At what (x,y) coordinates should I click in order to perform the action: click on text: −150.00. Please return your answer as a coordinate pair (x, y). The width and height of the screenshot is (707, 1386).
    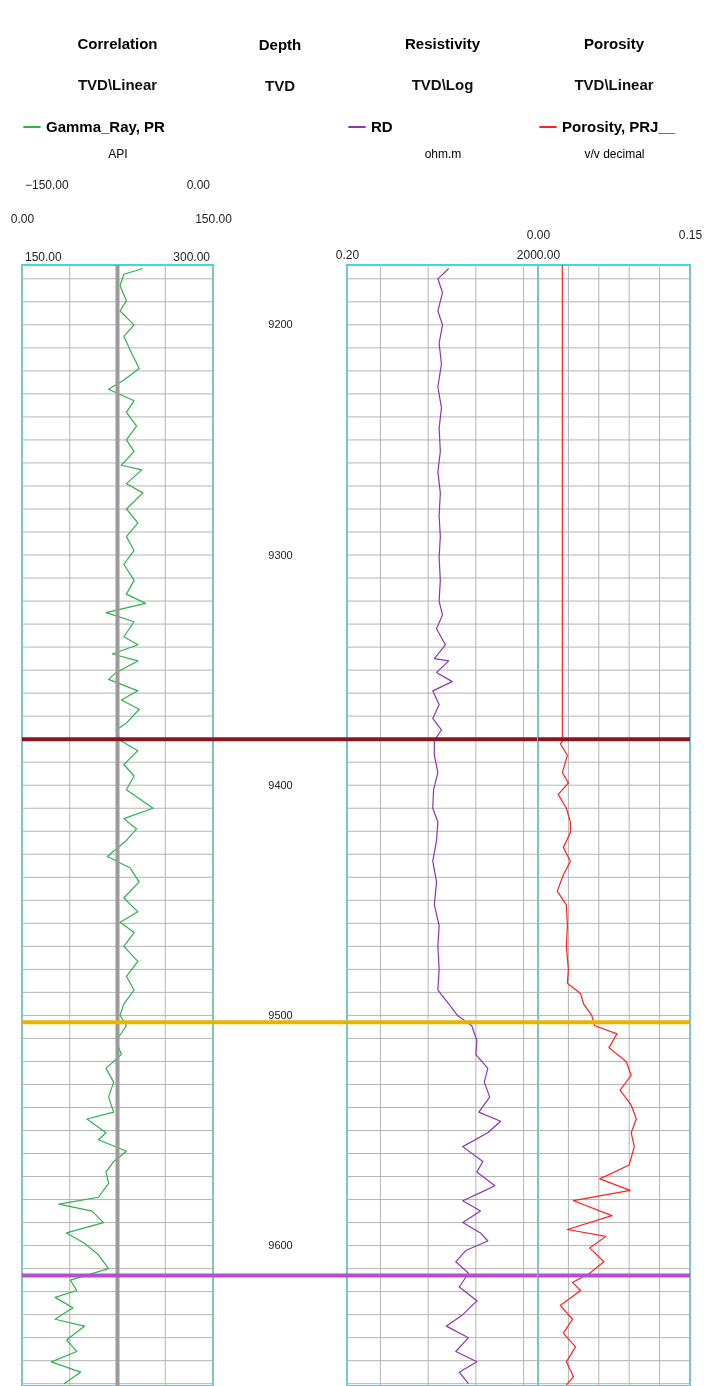
    Looking at the image, I should click on (47, 185).